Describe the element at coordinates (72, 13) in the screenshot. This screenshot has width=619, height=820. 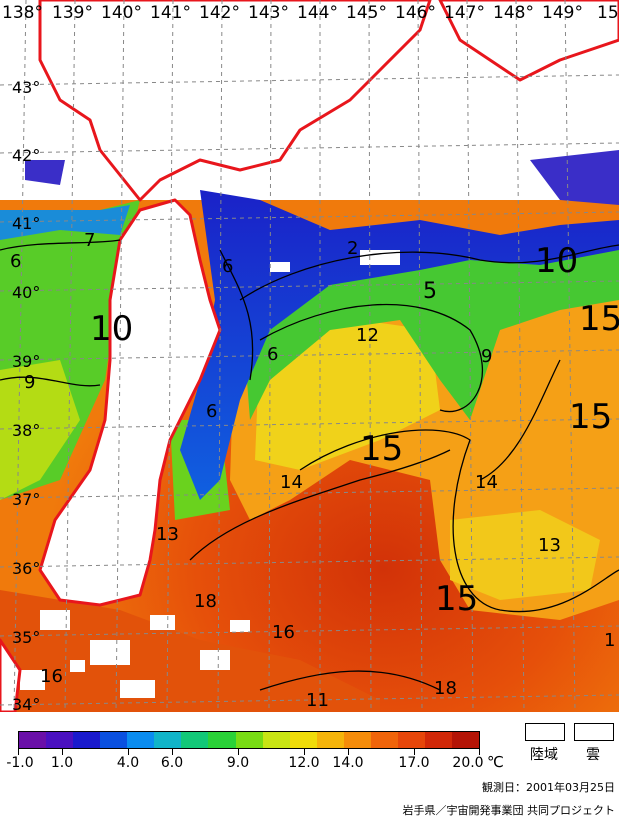
I see `lon-label: 139°` at that location.